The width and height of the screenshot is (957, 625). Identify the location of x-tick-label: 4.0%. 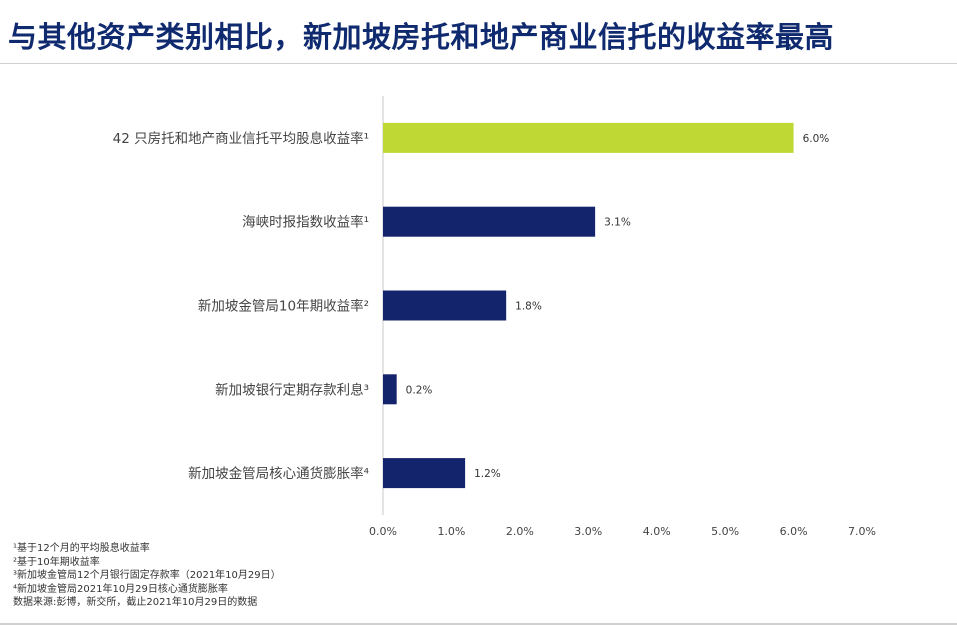
(657, 531).